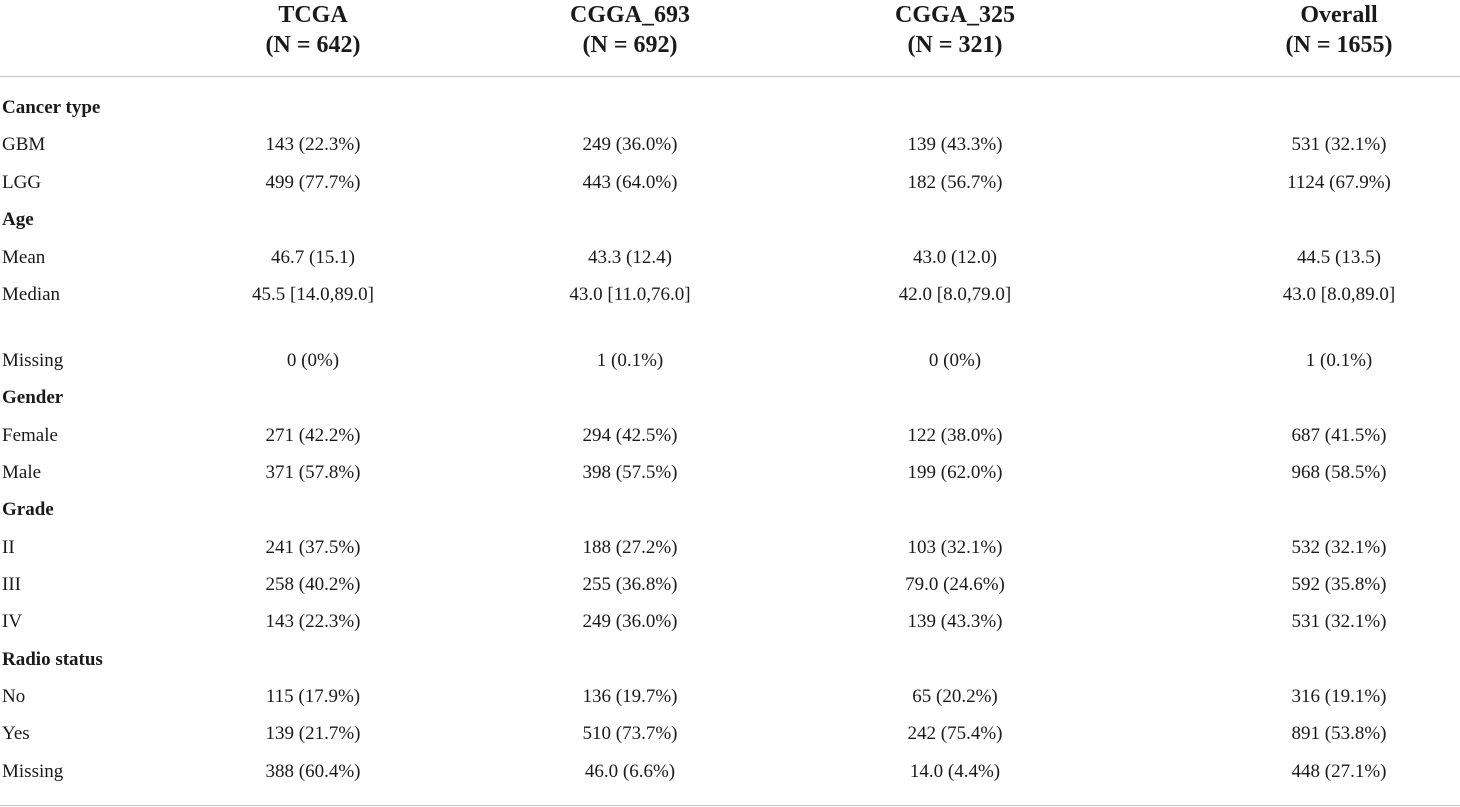  I want to click on cell-cgga-693: 46.0 (6.6%), so click(630, 771).